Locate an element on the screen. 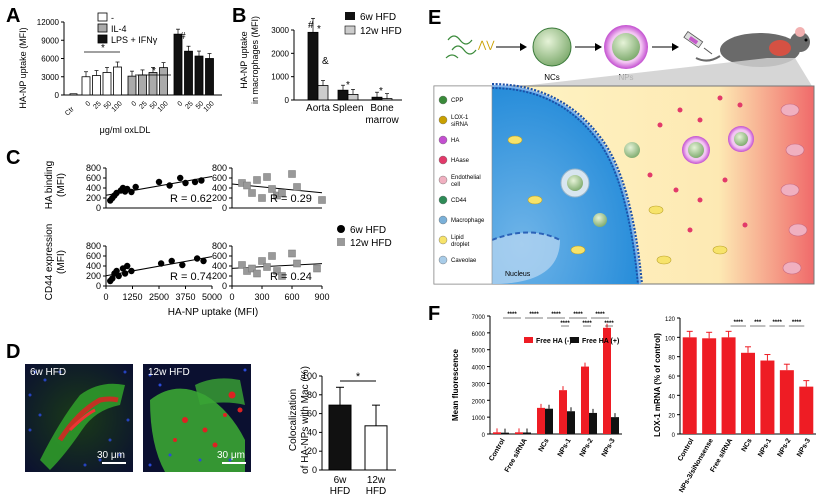  micrograph-label-6w: 6w HFD is located at coordinates (48, 372).